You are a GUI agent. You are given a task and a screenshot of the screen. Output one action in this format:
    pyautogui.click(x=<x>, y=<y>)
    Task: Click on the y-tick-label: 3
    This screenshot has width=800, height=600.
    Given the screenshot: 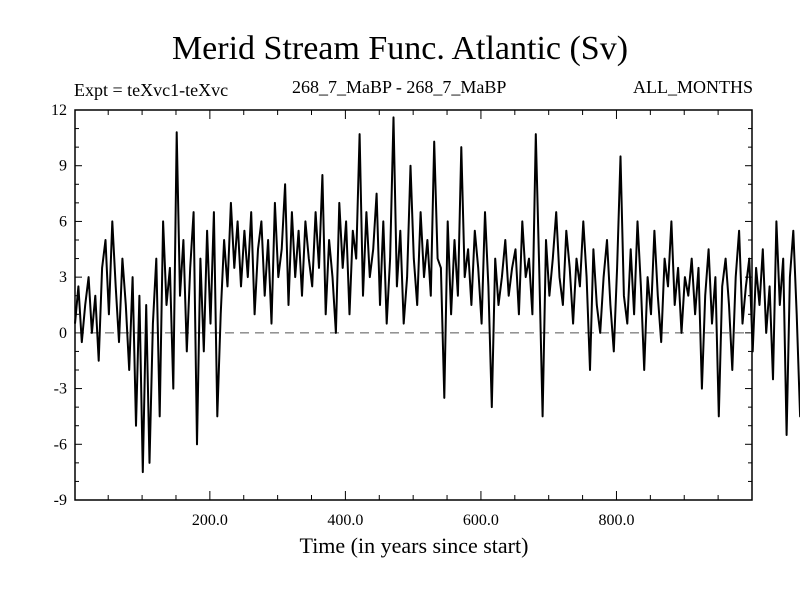 What is the action you would take?
    pyautogui.click(x=63, y=277)
    